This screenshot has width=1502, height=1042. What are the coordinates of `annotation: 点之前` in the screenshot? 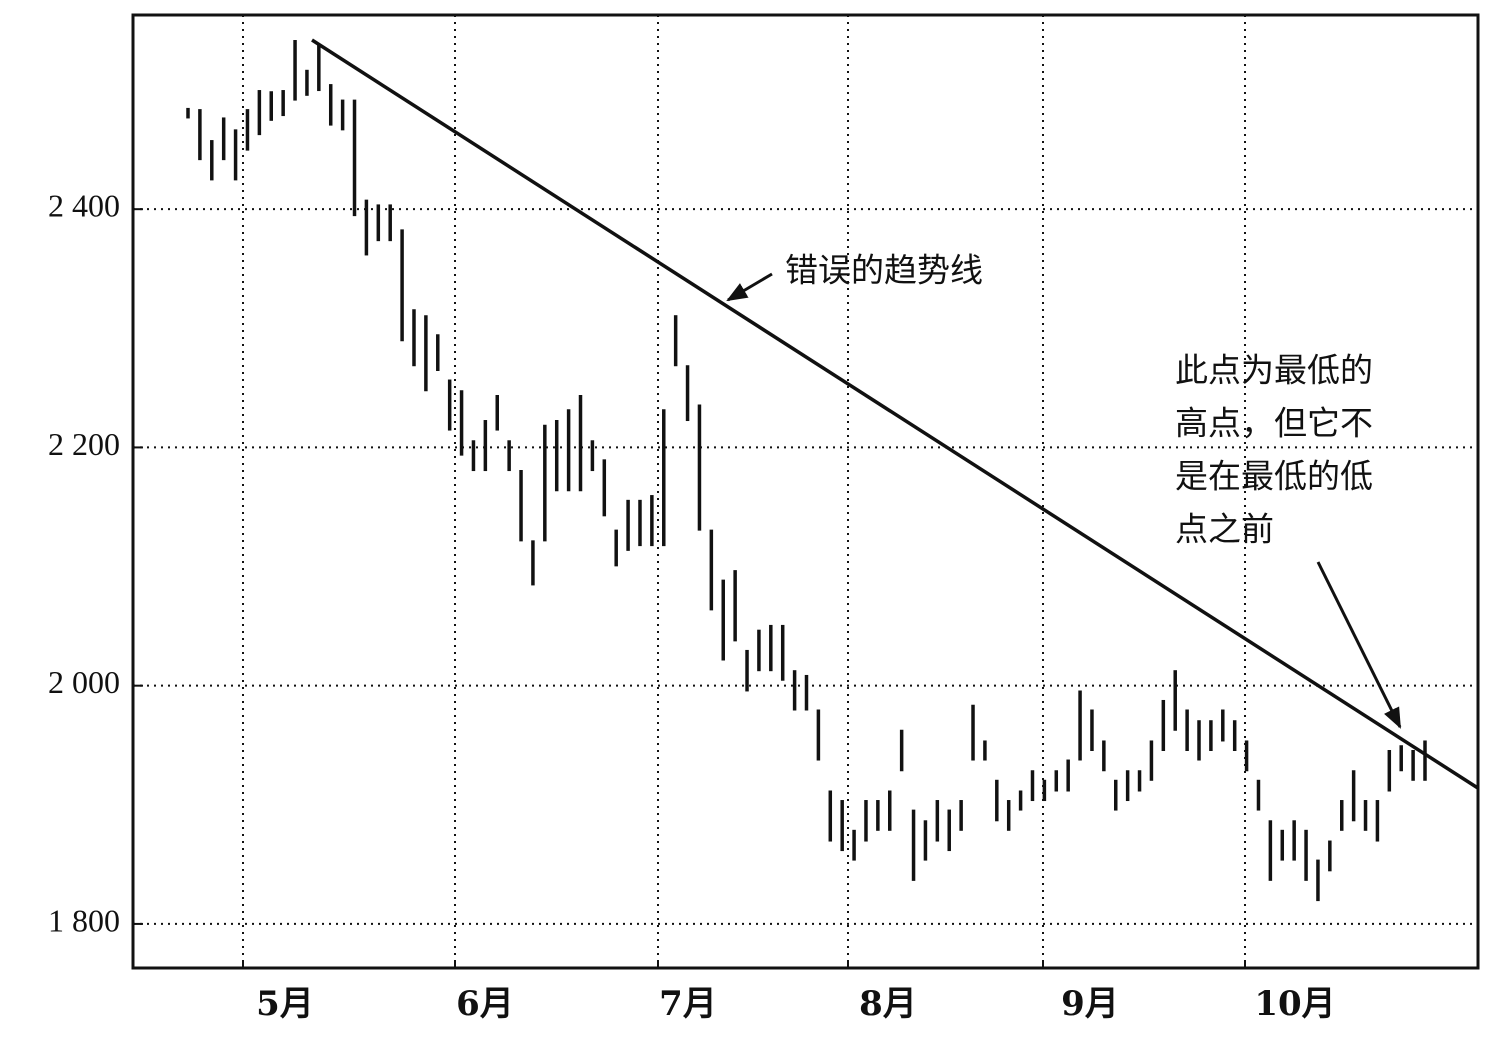 It's located at (1224, 529).